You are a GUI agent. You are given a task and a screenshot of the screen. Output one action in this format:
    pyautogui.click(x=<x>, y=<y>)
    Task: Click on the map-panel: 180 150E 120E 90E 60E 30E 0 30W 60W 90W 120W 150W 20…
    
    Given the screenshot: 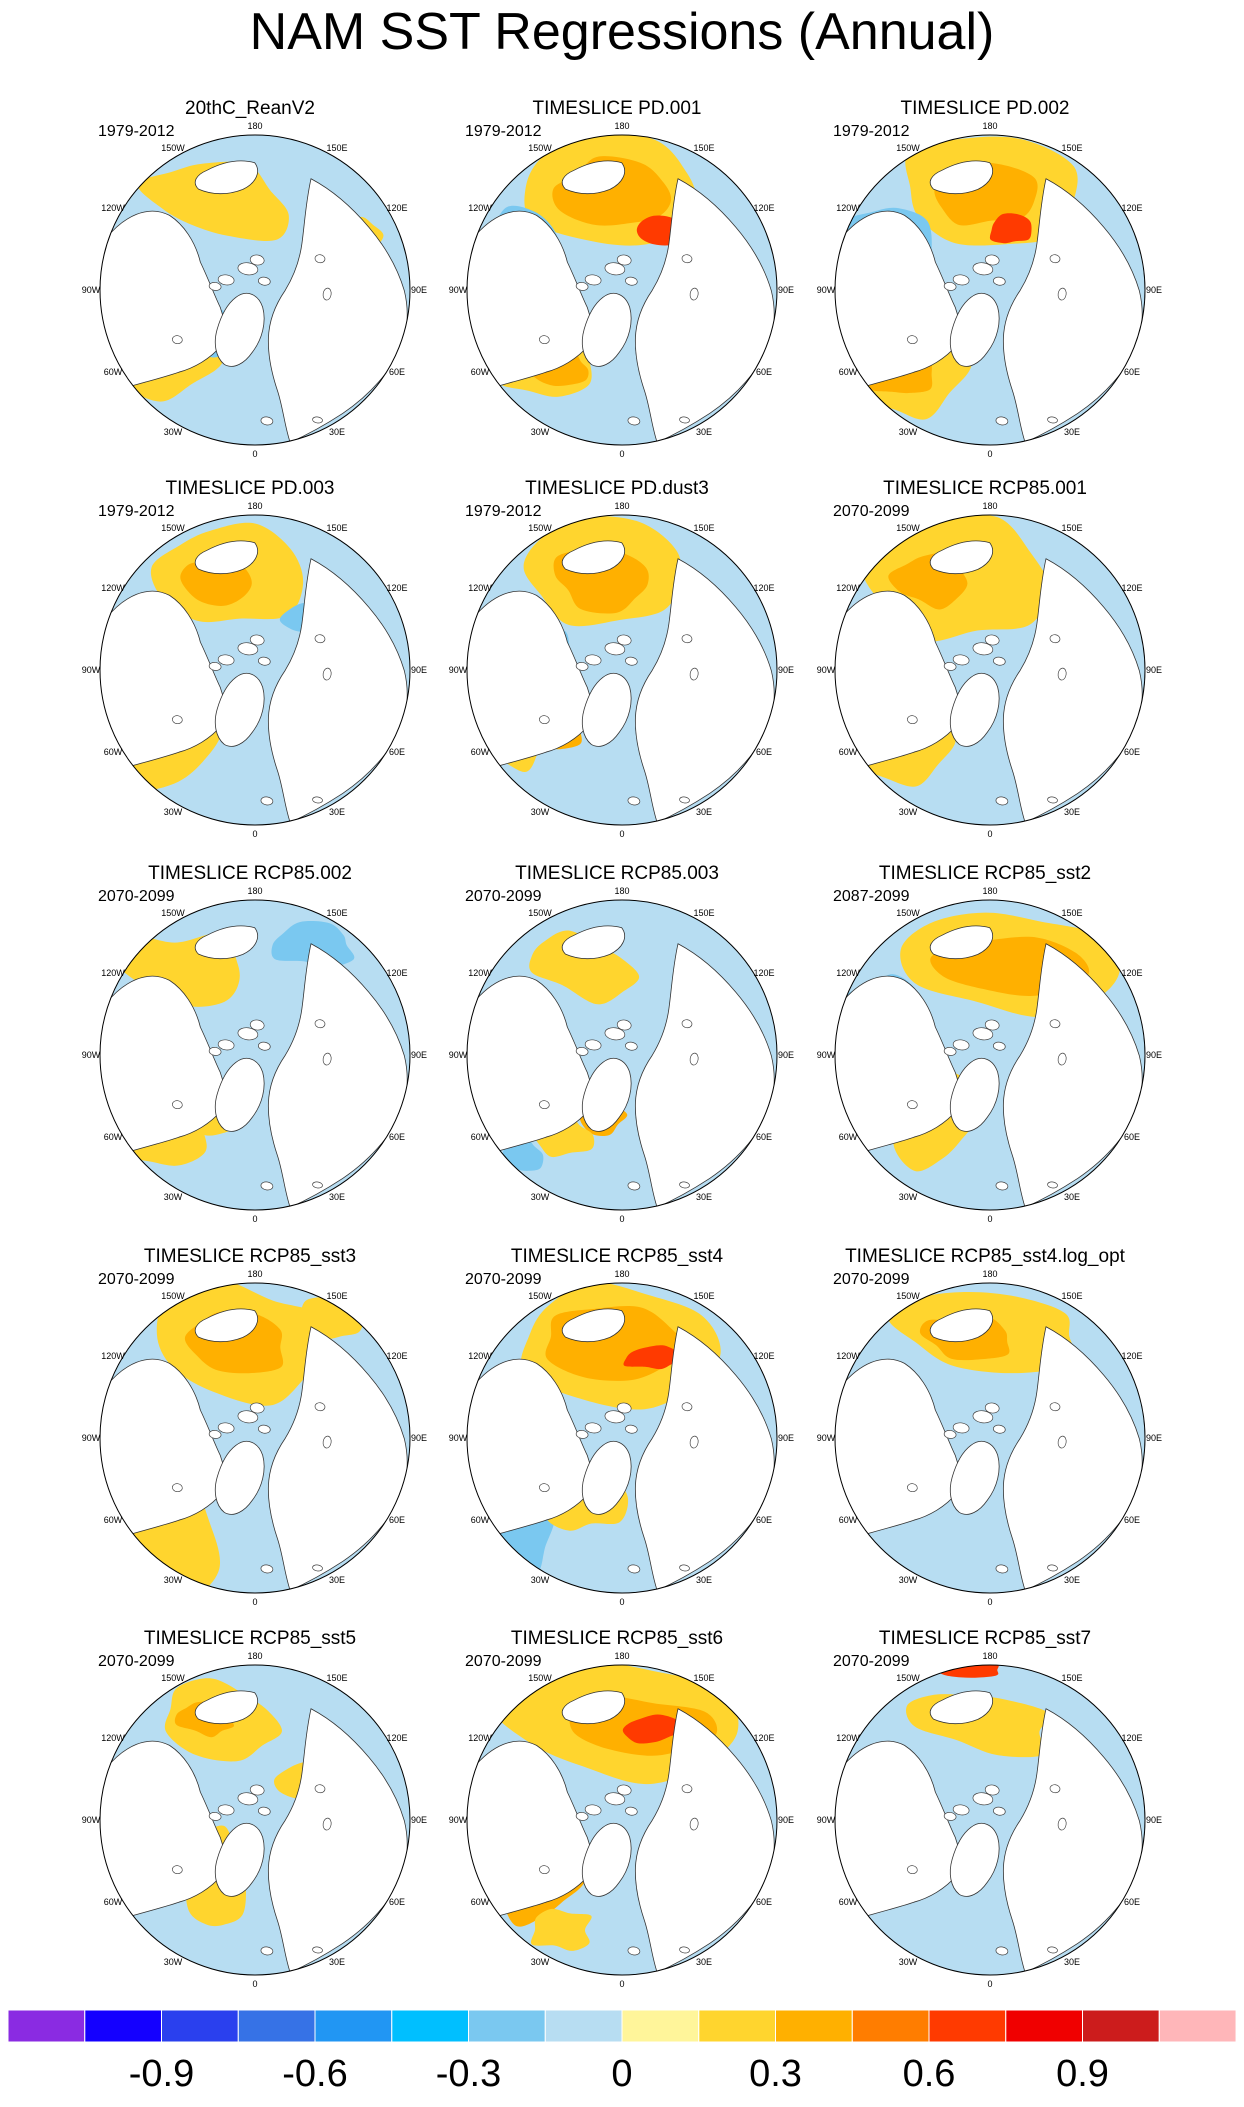 What is the action you would take?
    pyautogui.click(x=250, y=287)
    